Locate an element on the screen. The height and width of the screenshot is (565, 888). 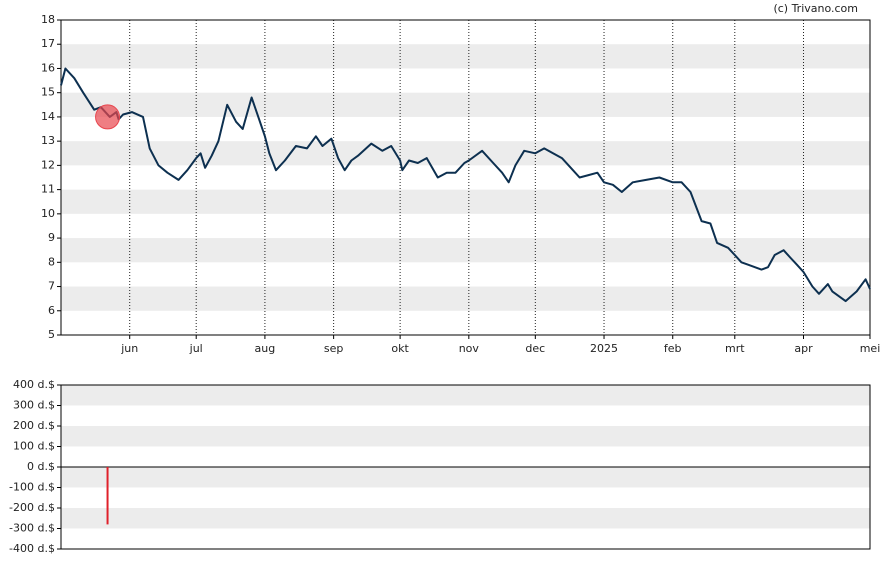
y-tick-label: 7 is located at coordinates (51, 286).